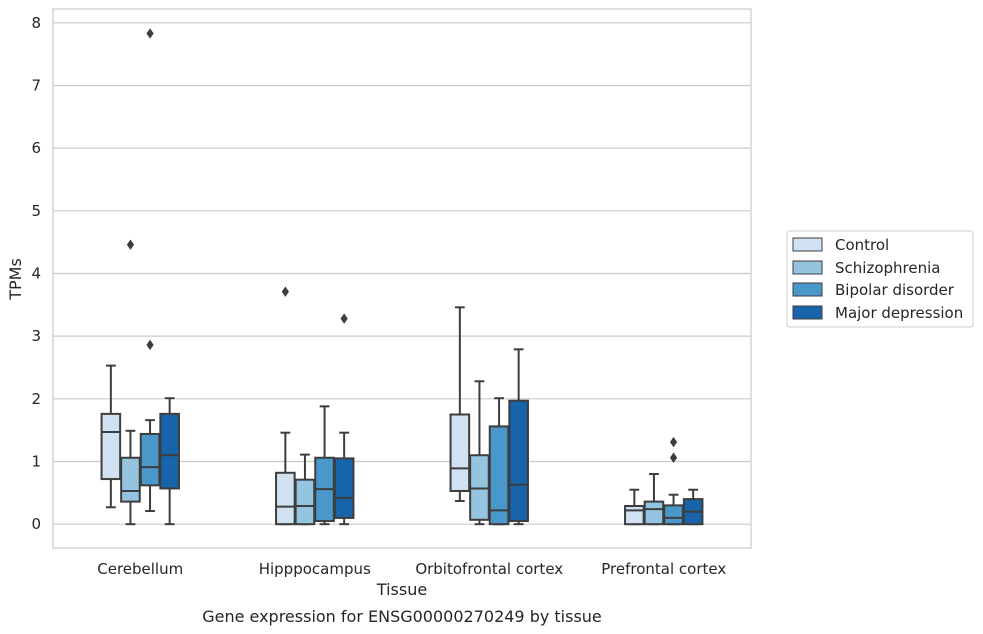  What do you see at coordinates (862, 245) in the screenshot?
I see `legend-label-control: Control` at bounding box center [862, 245].